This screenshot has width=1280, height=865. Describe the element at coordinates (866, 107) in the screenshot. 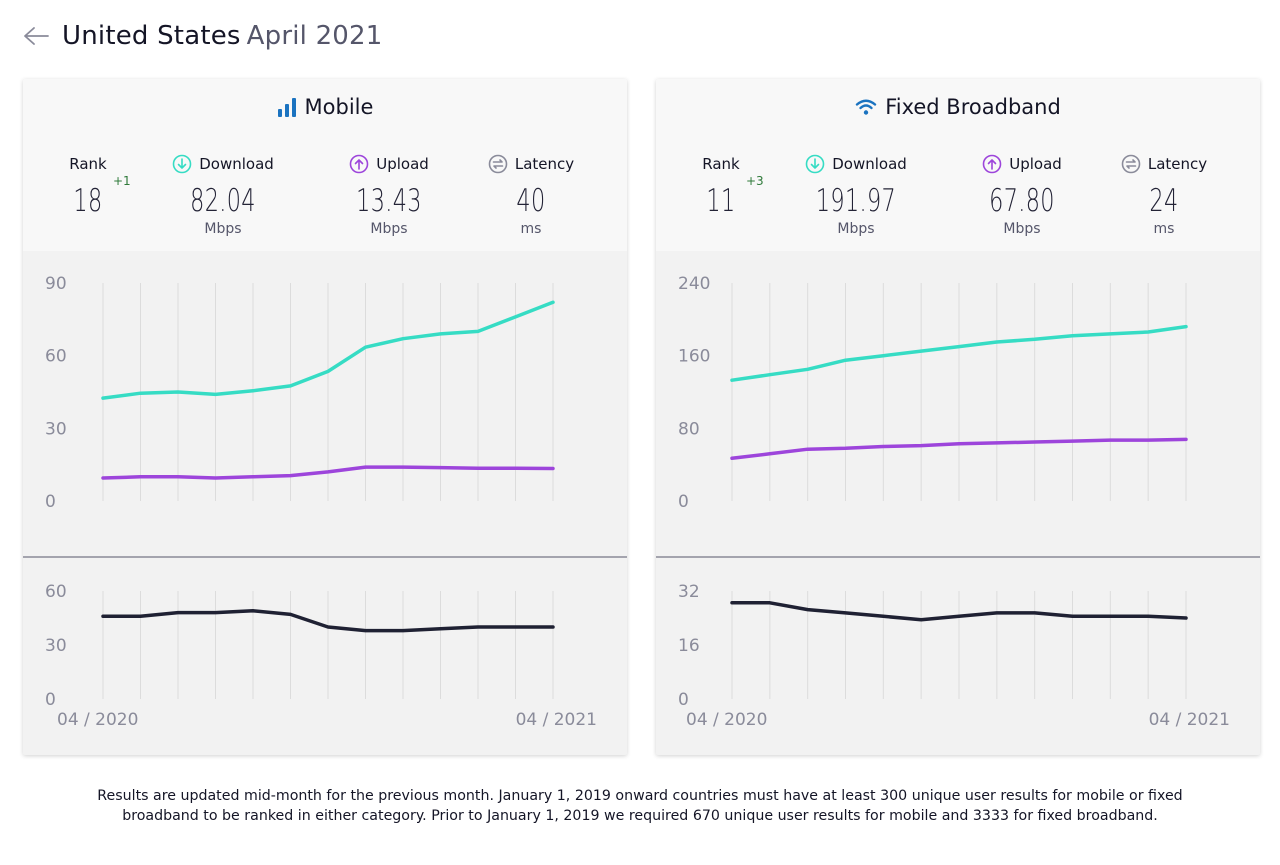

I see `wifi-icon` at that location.